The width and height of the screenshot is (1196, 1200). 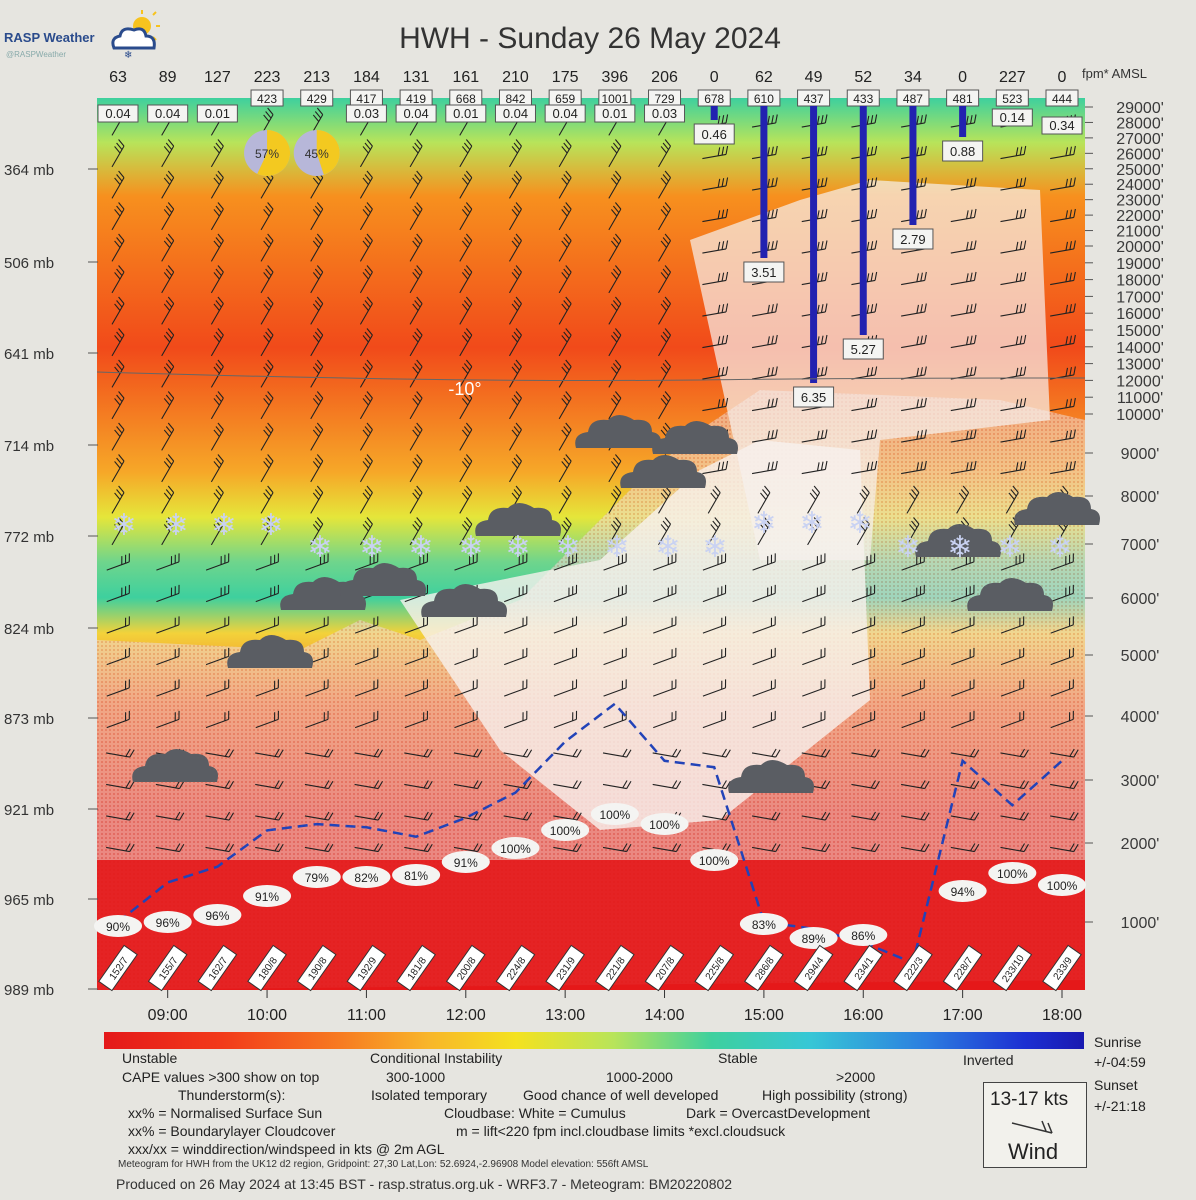 What do you see at coordinates (464, 600) in the screenshot?
I see `cloud-shape` at bounding box center [464, 600].